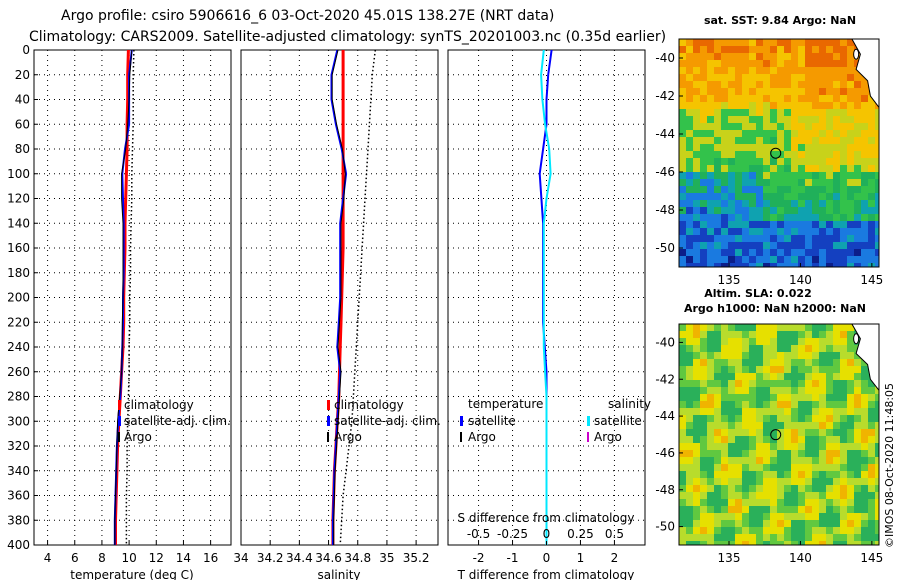 The image size is (900, 580). Describe the element at coordinates (665, 134) in the screenshot. I see `map-y-tick-label: -44` at that location.